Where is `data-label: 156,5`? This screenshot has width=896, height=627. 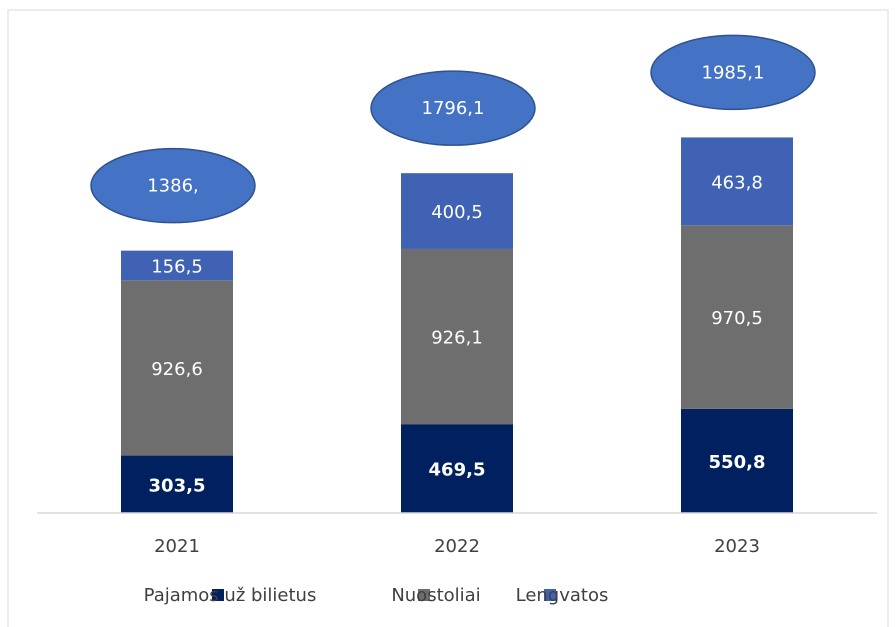
data-label: 156,5 is located at coordinates (177, 266).